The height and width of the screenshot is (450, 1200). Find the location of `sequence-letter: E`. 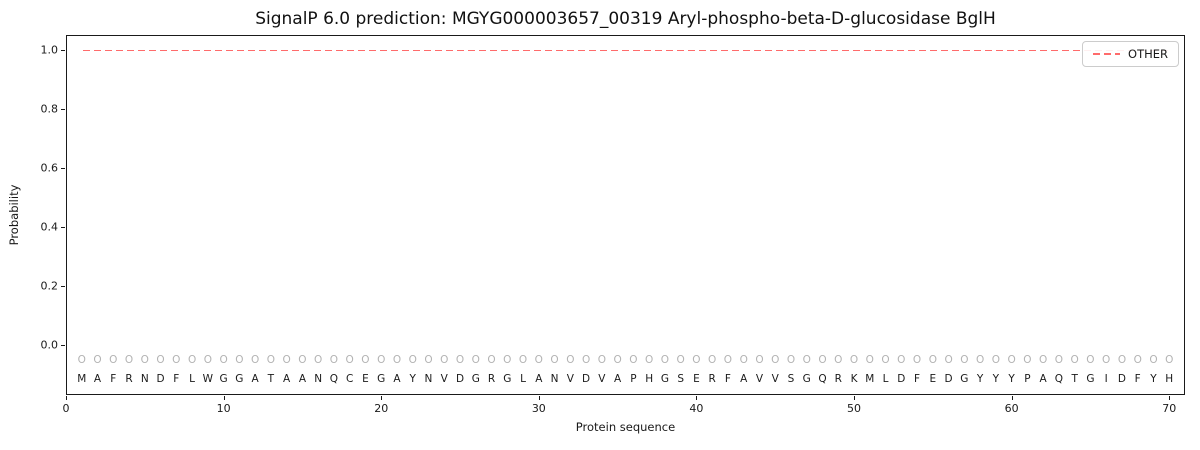

sequence-letter: E is located at coordinates (365, 378).